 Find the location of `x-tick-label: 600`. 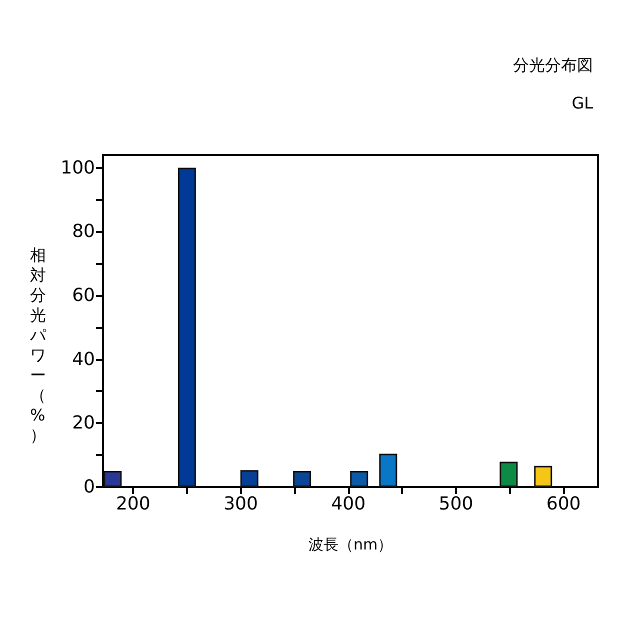

x-tick-label: 600 is located at coordinates (563, 504).